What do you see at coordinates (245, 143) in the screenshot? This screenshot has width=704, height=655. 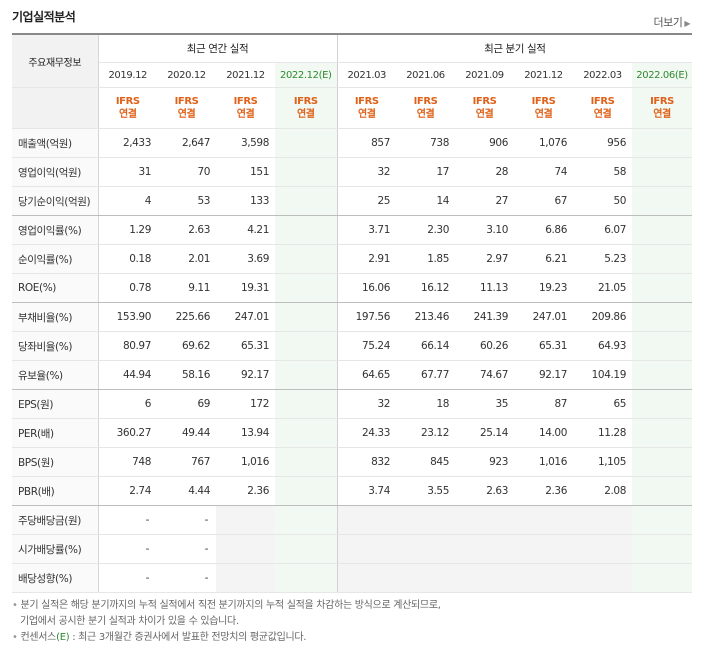 I see `table-cell: 3,598` at bounding box center [245, 143].